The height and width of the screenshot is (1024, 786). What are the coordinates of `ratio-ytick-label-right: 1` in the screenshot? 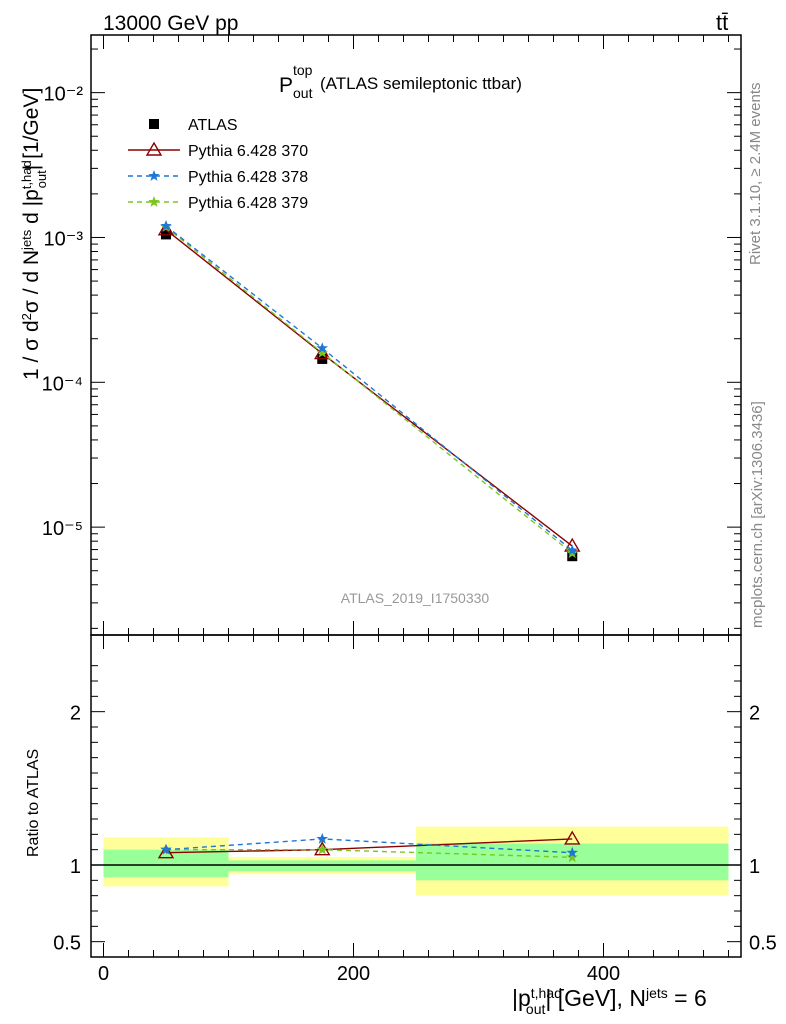 It's located at (754, 867).